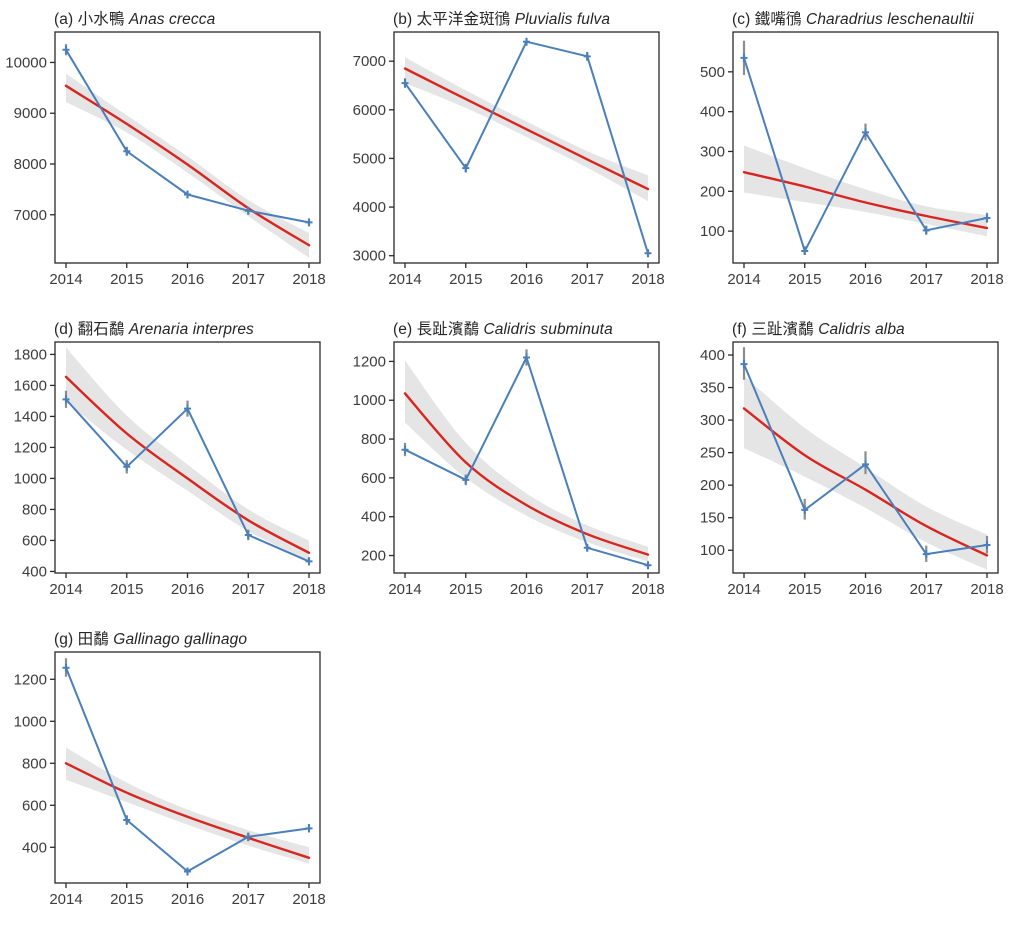  What do you see at coordinates (30, 354) in the screenshot?
I see `y-tick-label: 1800` at bounding box center [30, 354].